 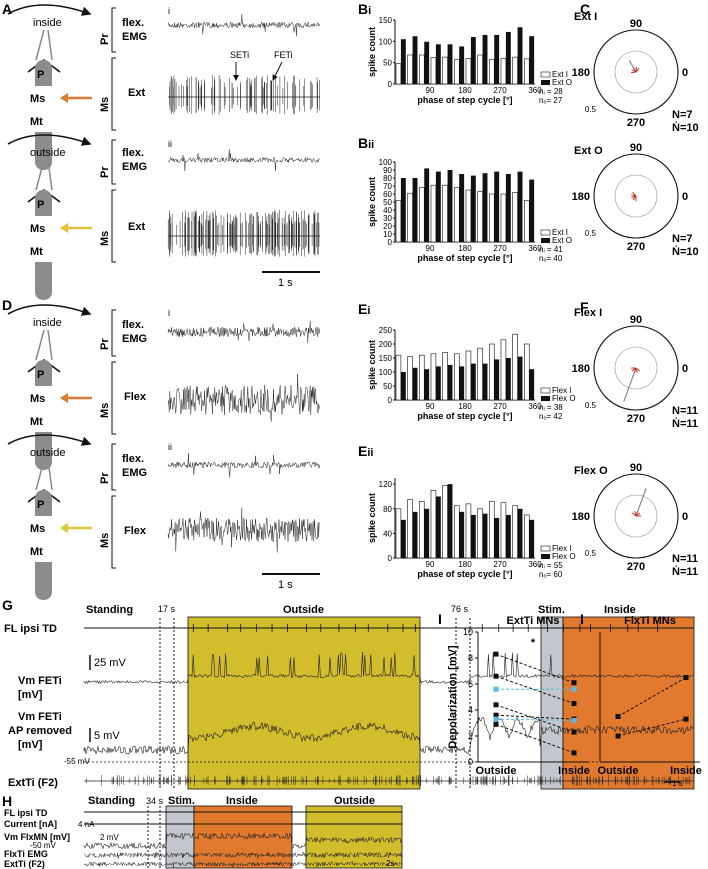 What do you see at coordinates (43, 845) in the screenshot?
I see `rest-potential-label: -50 mV` at bounding box center [43, 845].